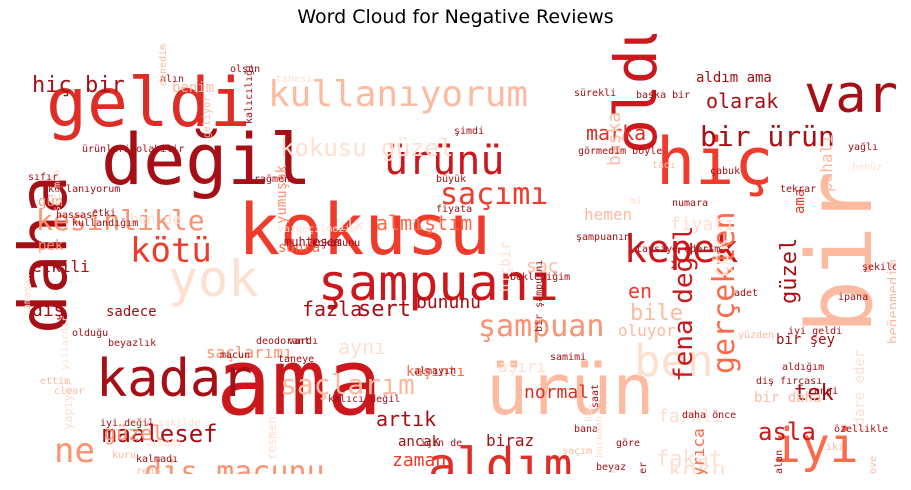 The height and width of the screenshot is (490, 911). Describe the element at coordinates (746, 293) in the screenshot. I see `word-adet: adet` at that location.